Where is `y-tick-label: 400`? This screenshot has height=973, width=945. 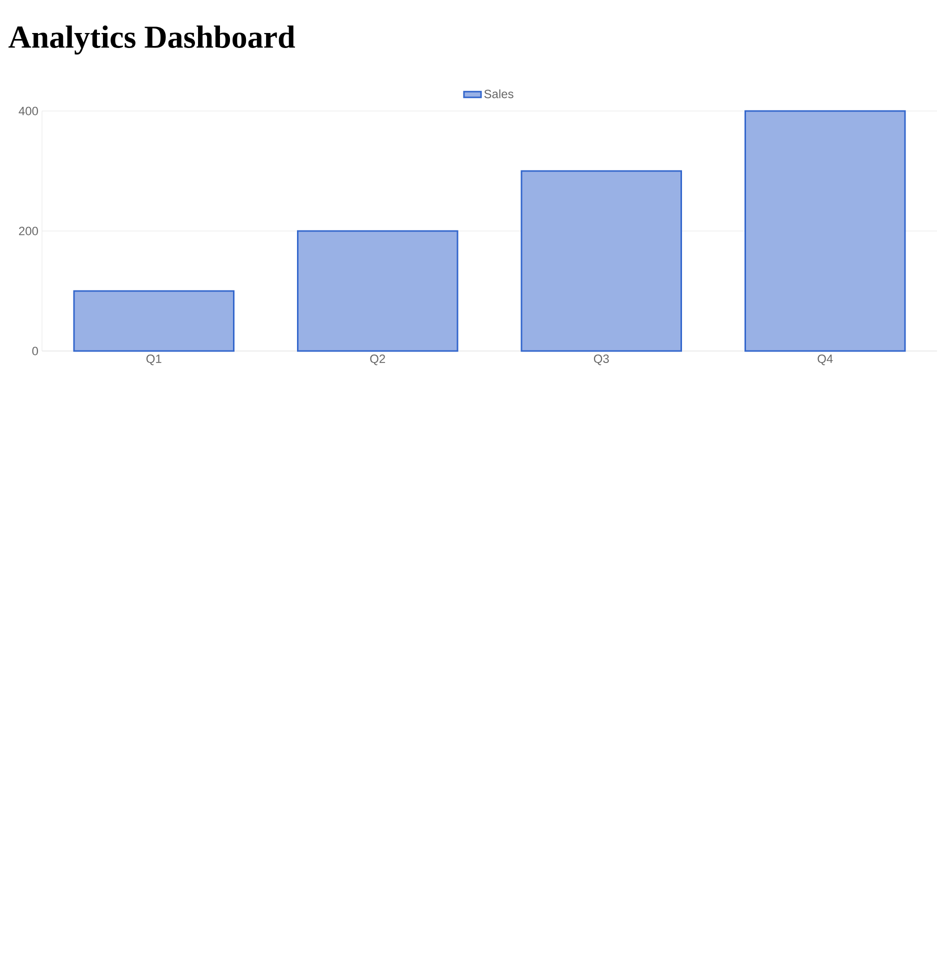 y-tick-label: 400 is located at coordinates (28, 111).